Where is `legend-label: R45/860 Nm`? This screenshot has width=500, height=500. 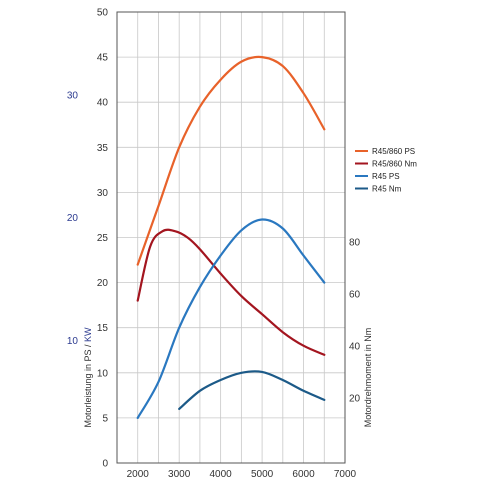 legend-label: R45/860 Nm is located at coordinates (394, 164).